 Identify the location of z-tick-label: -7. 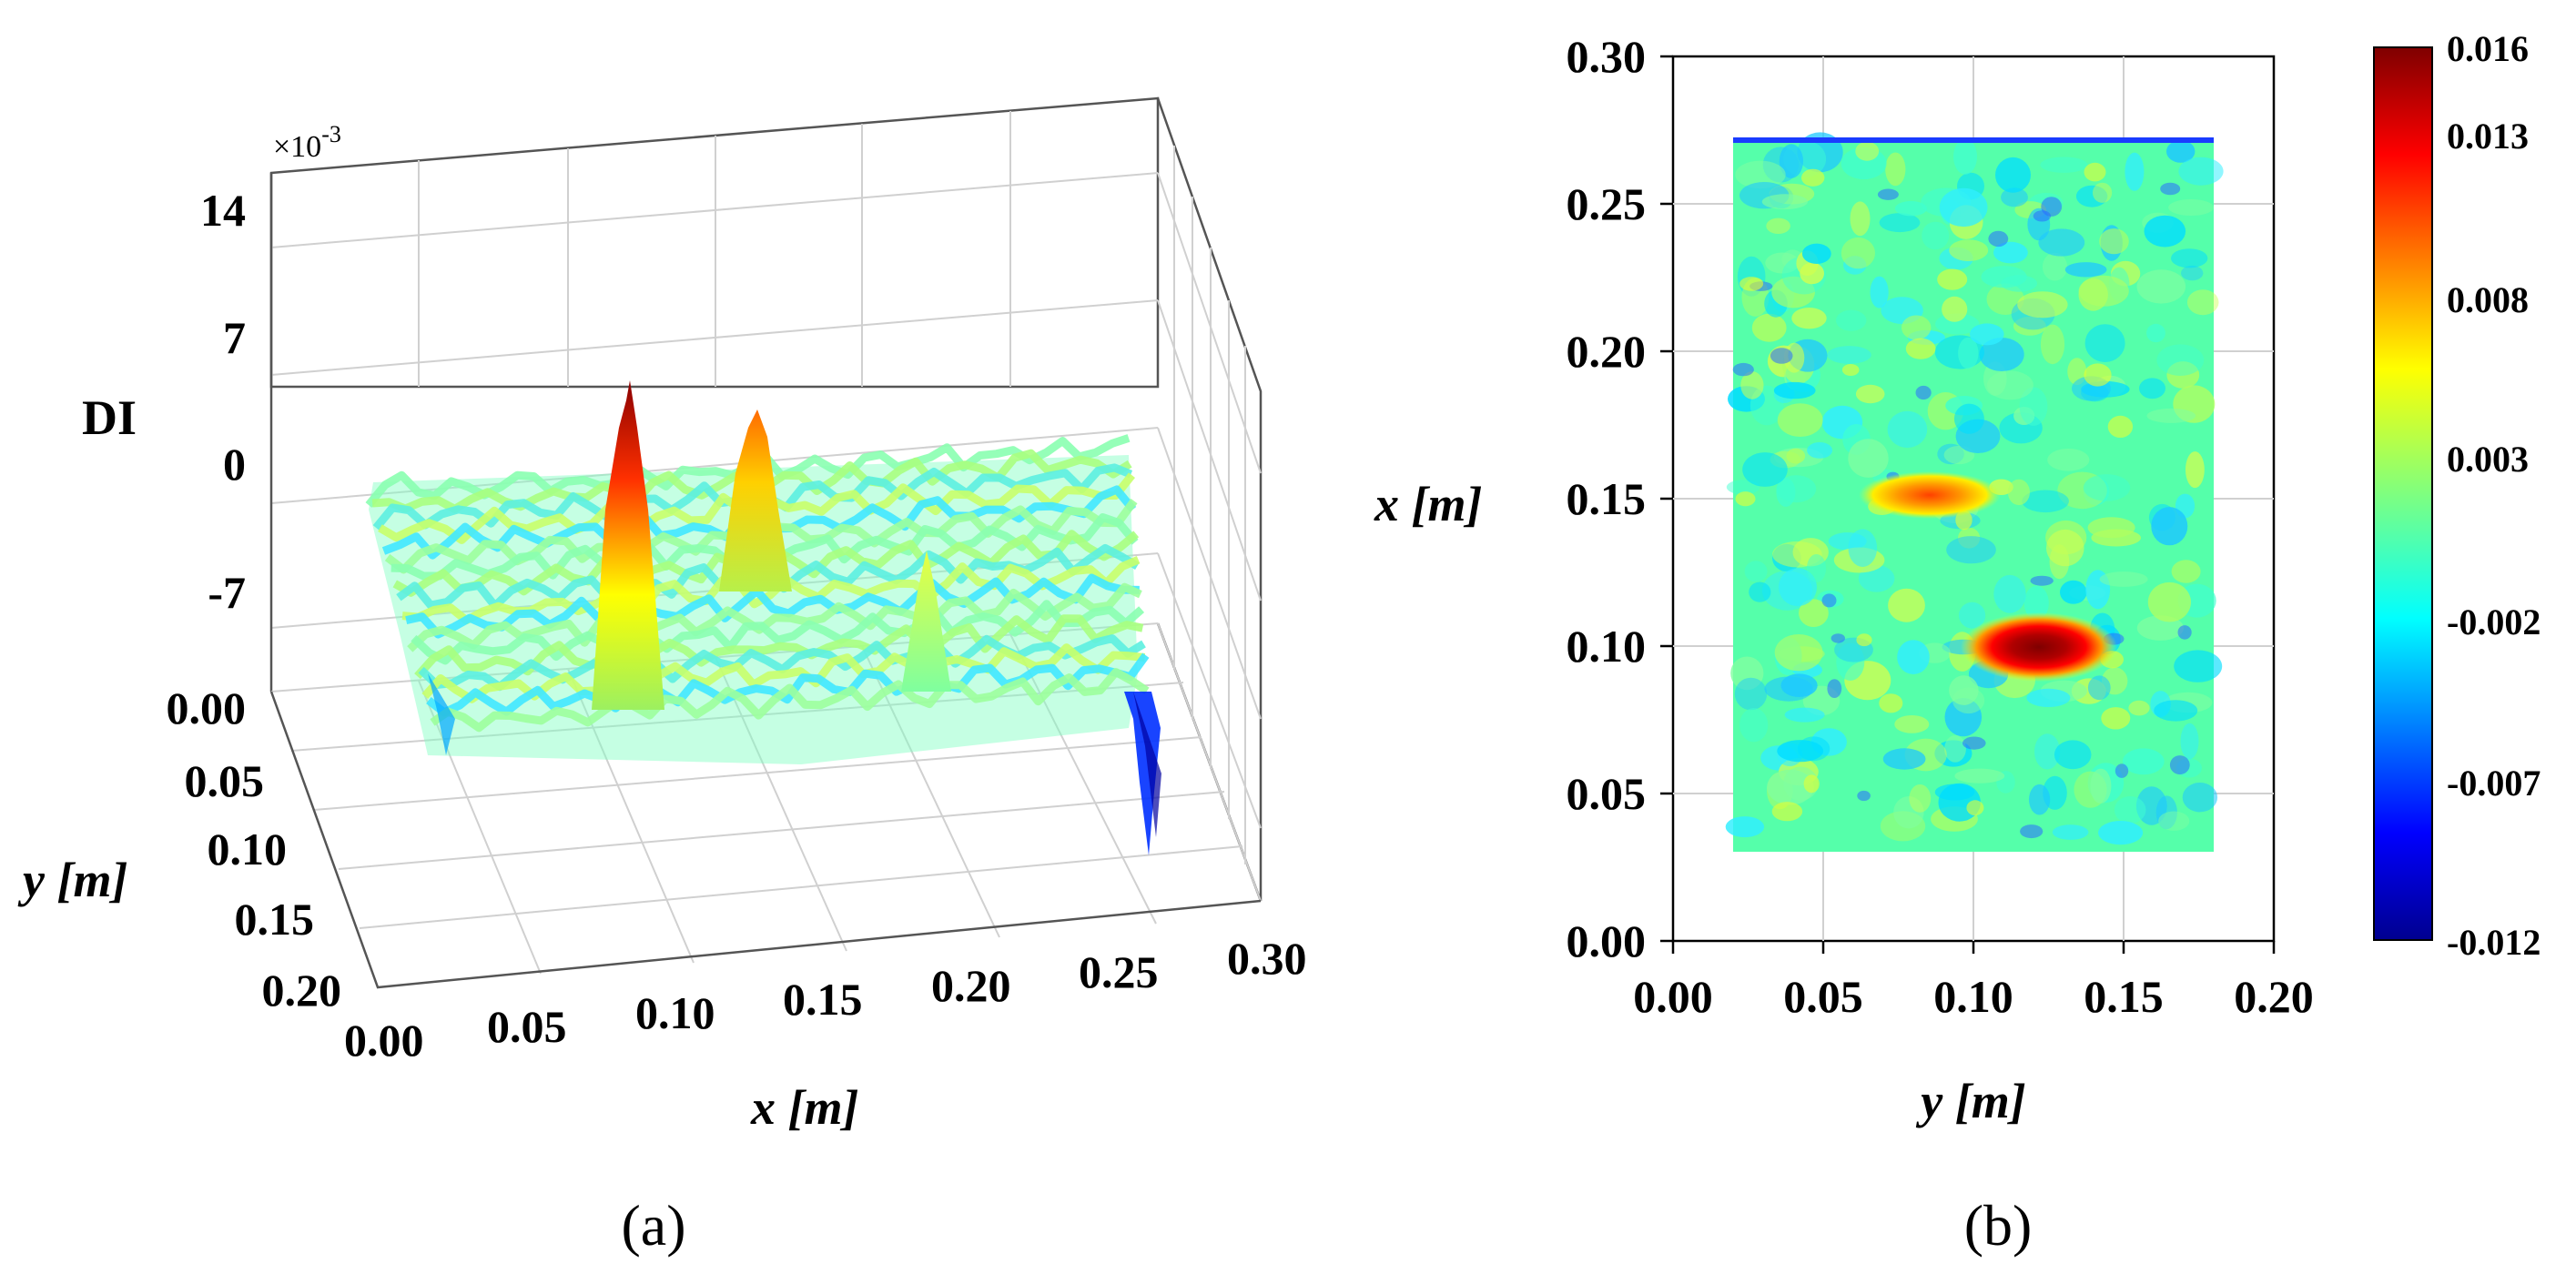
(227, 592).